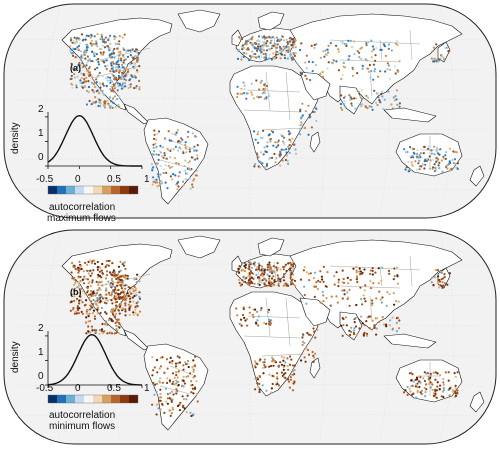  I want to click on ytick-b-1: 1, so click(41, 352).